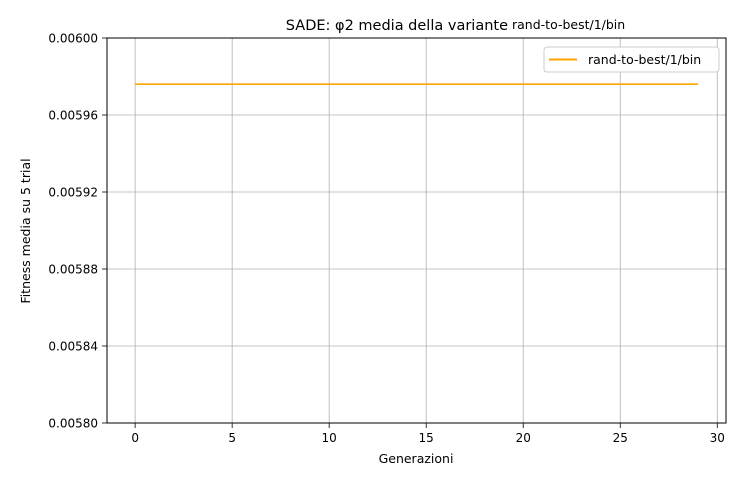 Image resolution: width=748 pixels, height=494 pixels. What do you see at coordinates (73, 39) in the screenshot?
I see `y-tick-label: 0.00600` at bounding box center [73, 39].